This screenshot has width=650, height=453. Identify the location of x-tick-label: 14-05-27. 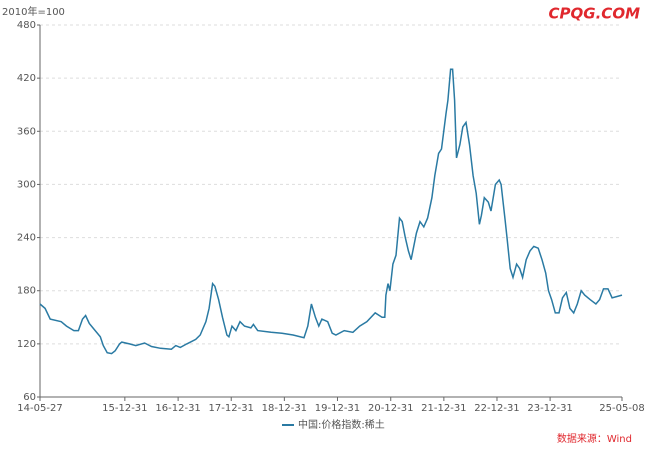
(39, 408).